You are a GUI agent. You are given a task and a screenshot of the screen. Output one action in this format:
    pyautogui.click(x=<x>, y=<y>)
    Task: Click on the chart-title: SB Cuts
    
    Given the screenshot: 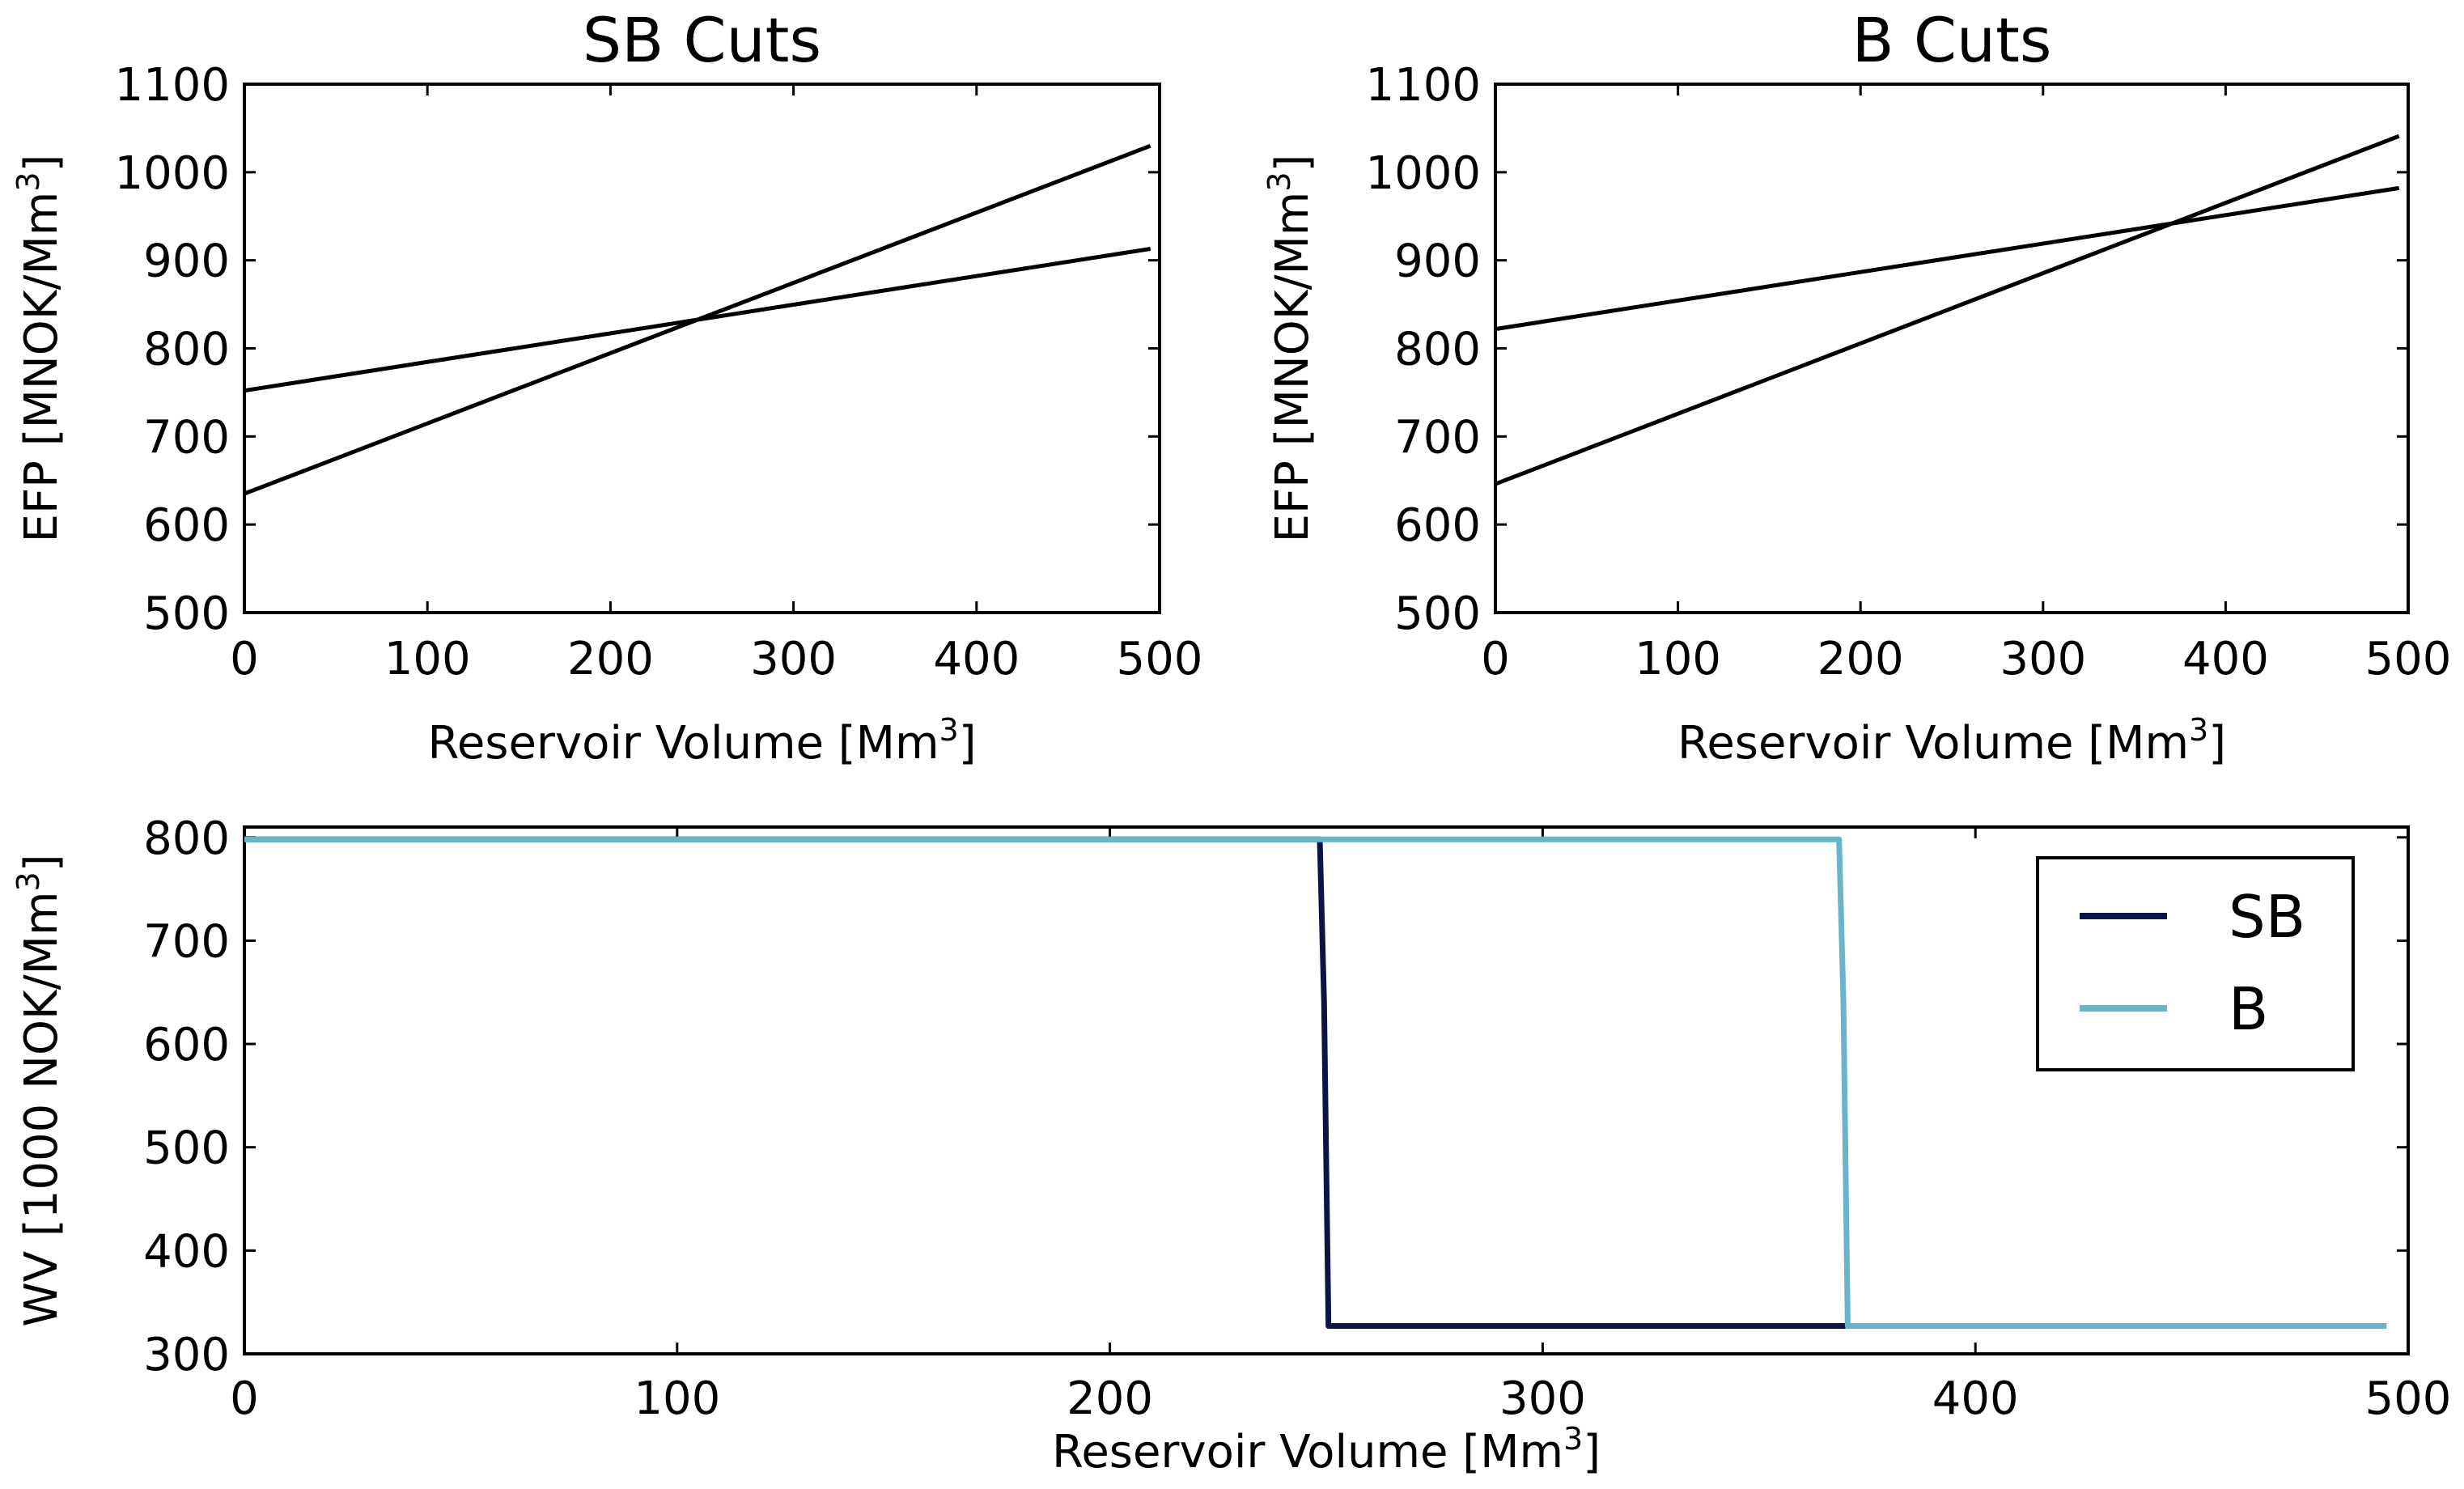 What is the action you would take?
    pyautogui.click(x=702, y=40)
    